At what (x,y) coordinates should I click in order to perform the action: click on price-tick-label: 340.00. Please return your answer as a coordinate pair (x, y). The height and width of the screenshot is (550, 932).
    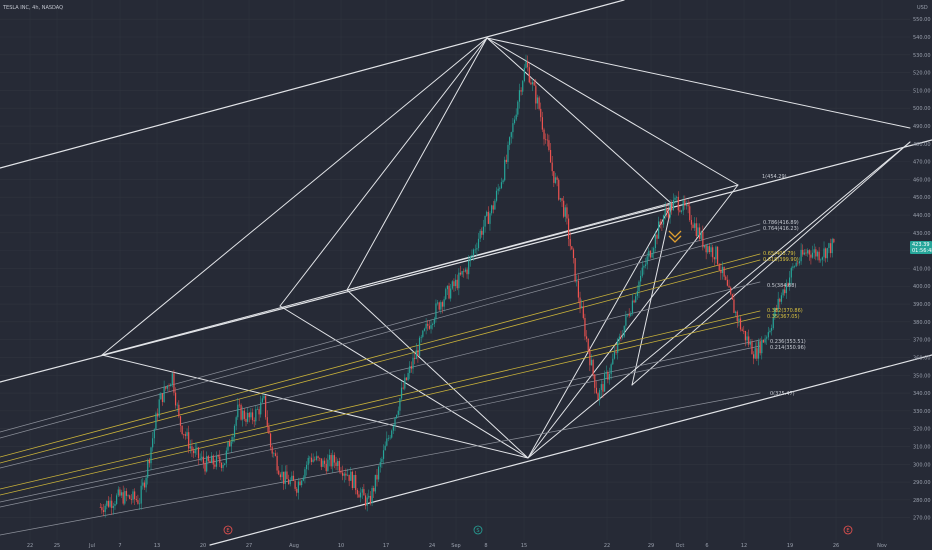
    Looking at the image, I should click on (922, 394).